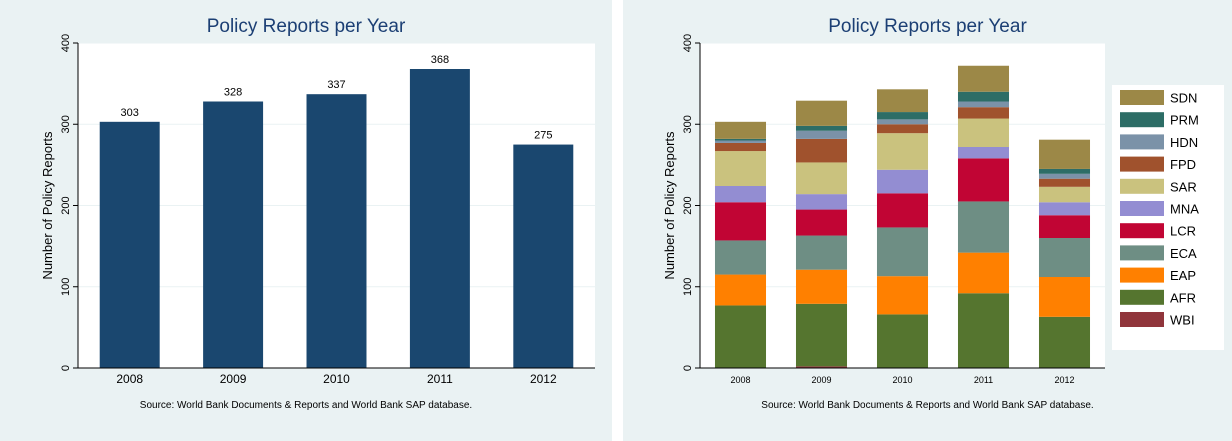 Image resolution: width=1232 pixels, height=441 pixels. Describe the element at coordinates (1142, 120) in the screenshot. I see `legend-swatch-prm` at that location.